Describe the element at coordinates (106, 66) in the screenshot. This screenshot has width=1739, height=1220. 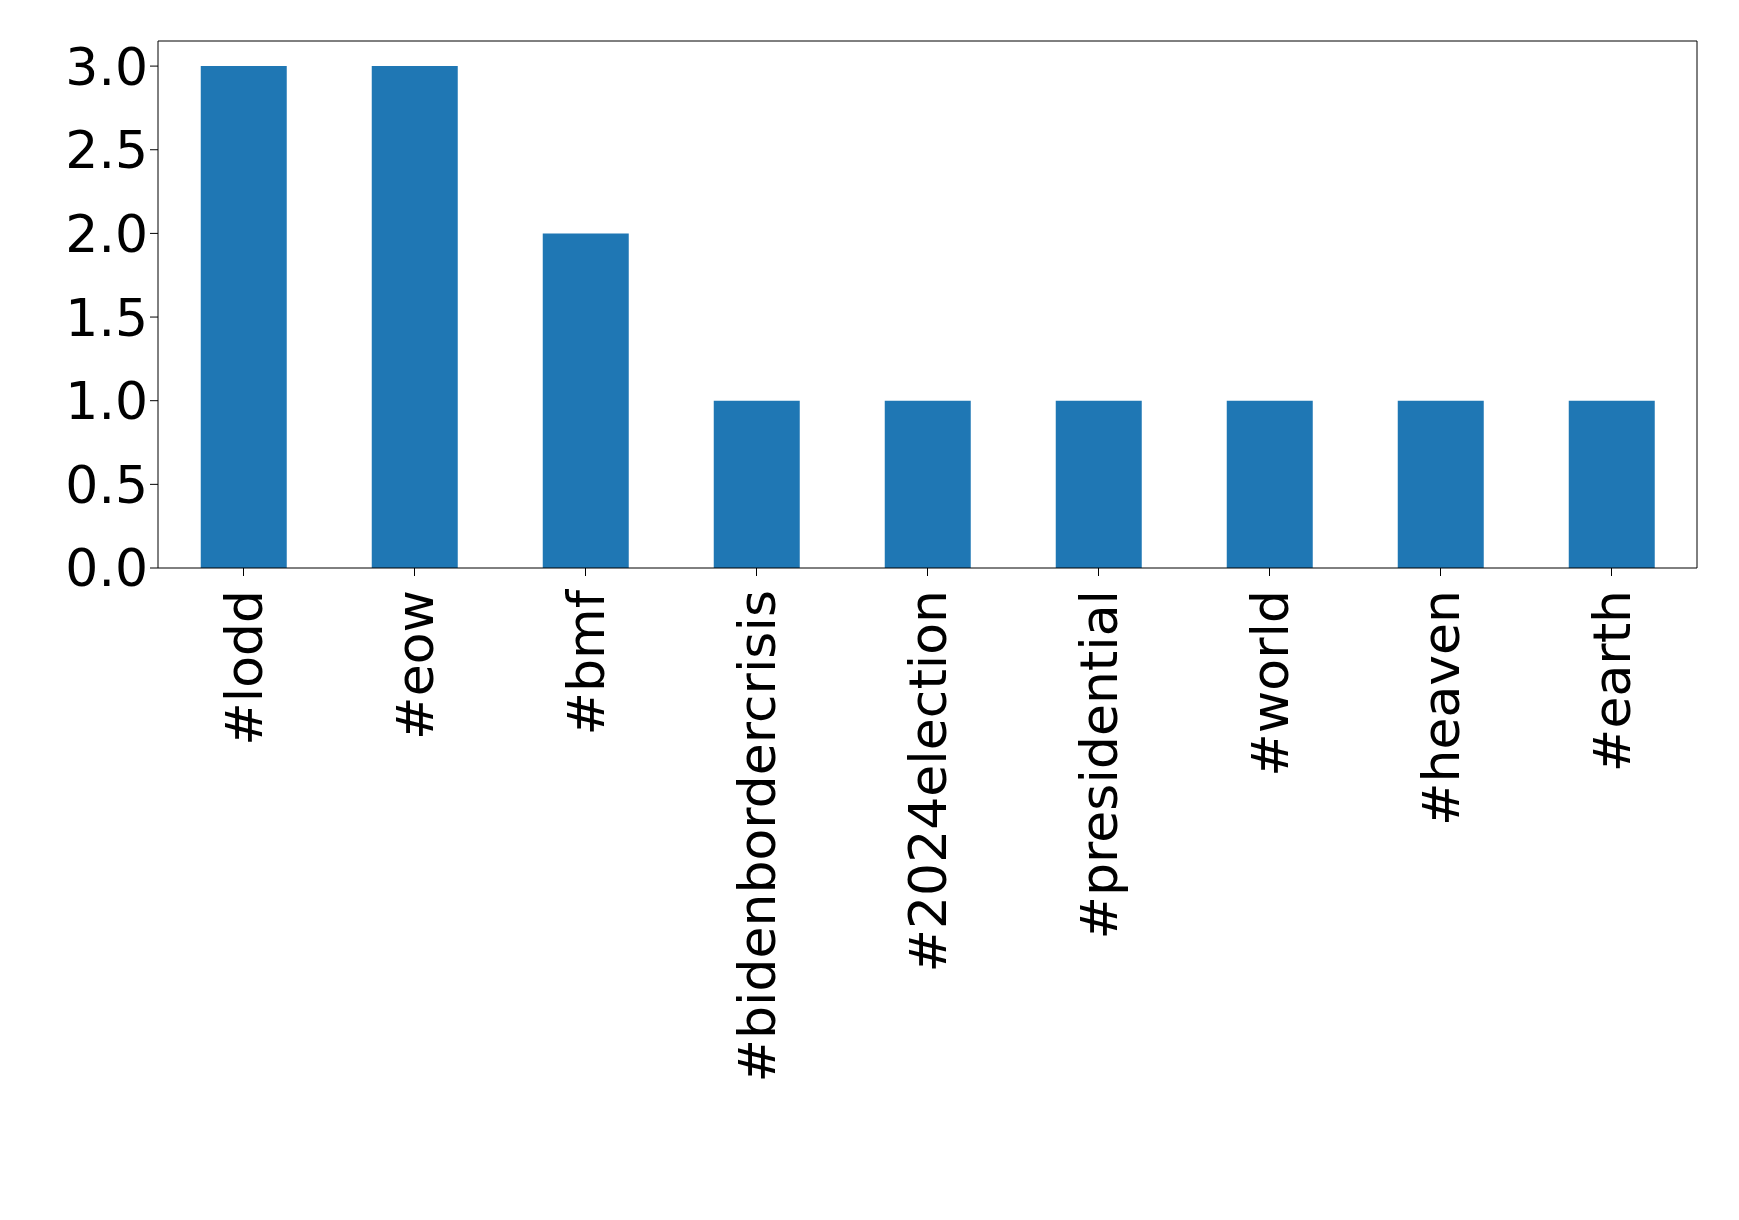
I see `y-tick-label: 3.0` at that location.